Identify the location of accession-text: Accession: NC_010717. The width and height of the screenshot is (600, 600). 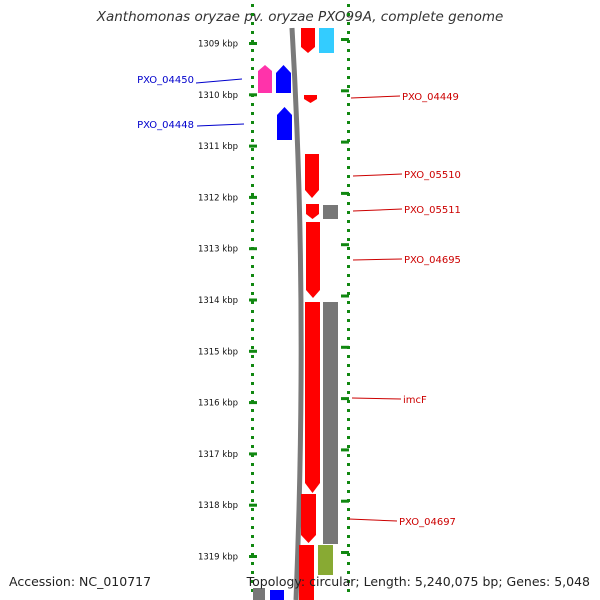
(80, 581).